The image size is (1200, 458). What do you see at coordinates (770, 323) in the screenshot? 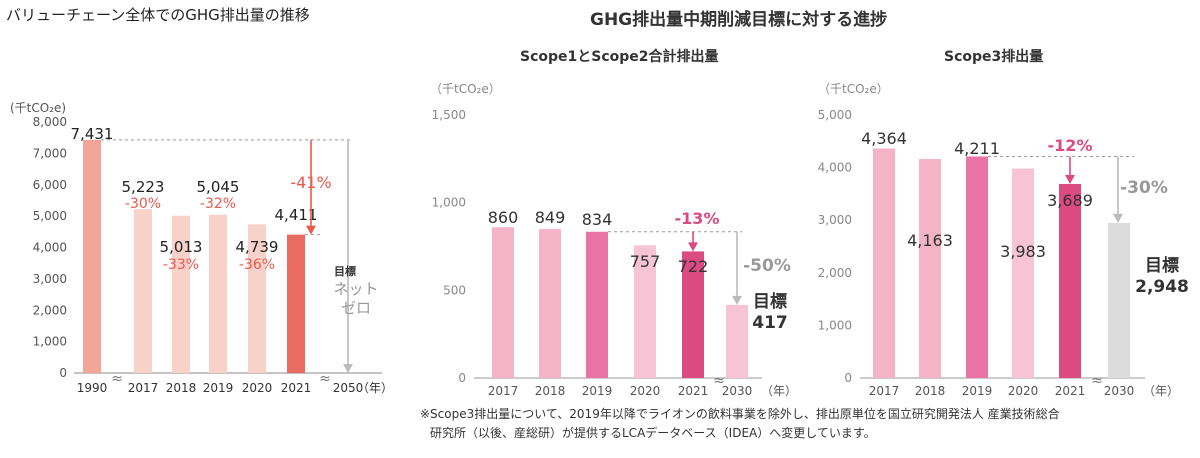
I see `middle-target-value: 417` at bounding box center [770, 323].